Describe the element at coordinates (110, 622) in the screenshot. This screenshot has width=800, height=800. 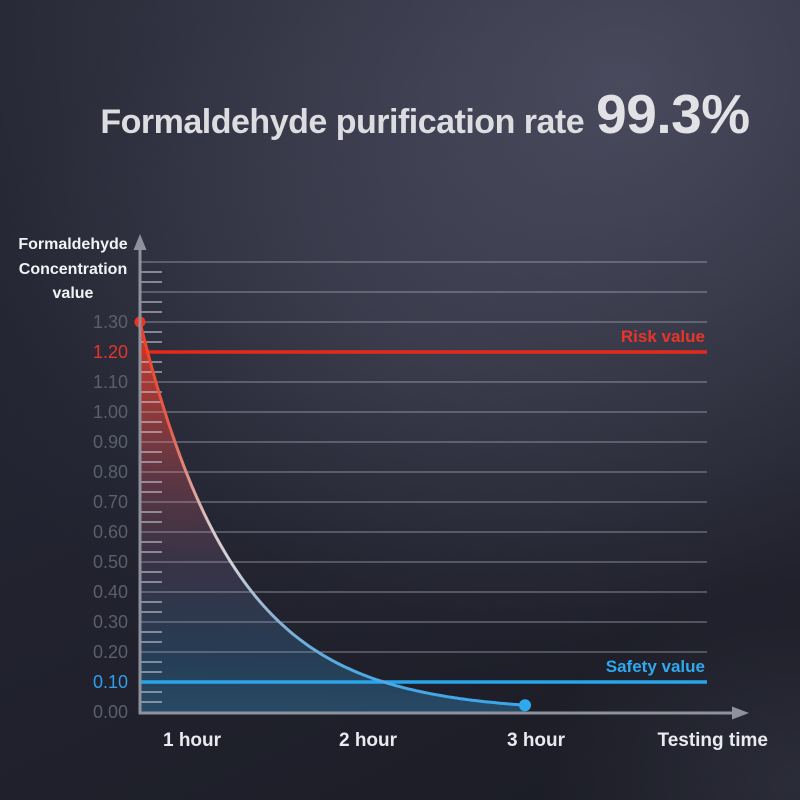
I see `y-tick-label: 0.30` at that location.